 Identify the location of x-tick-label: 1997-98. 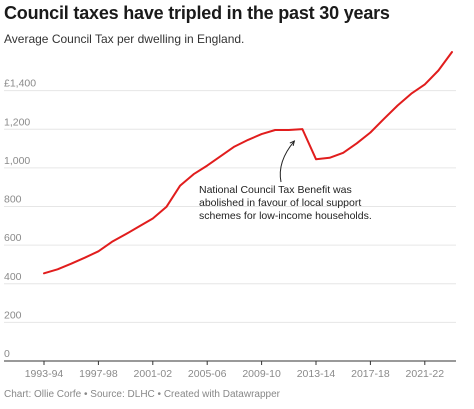
(98, 374).